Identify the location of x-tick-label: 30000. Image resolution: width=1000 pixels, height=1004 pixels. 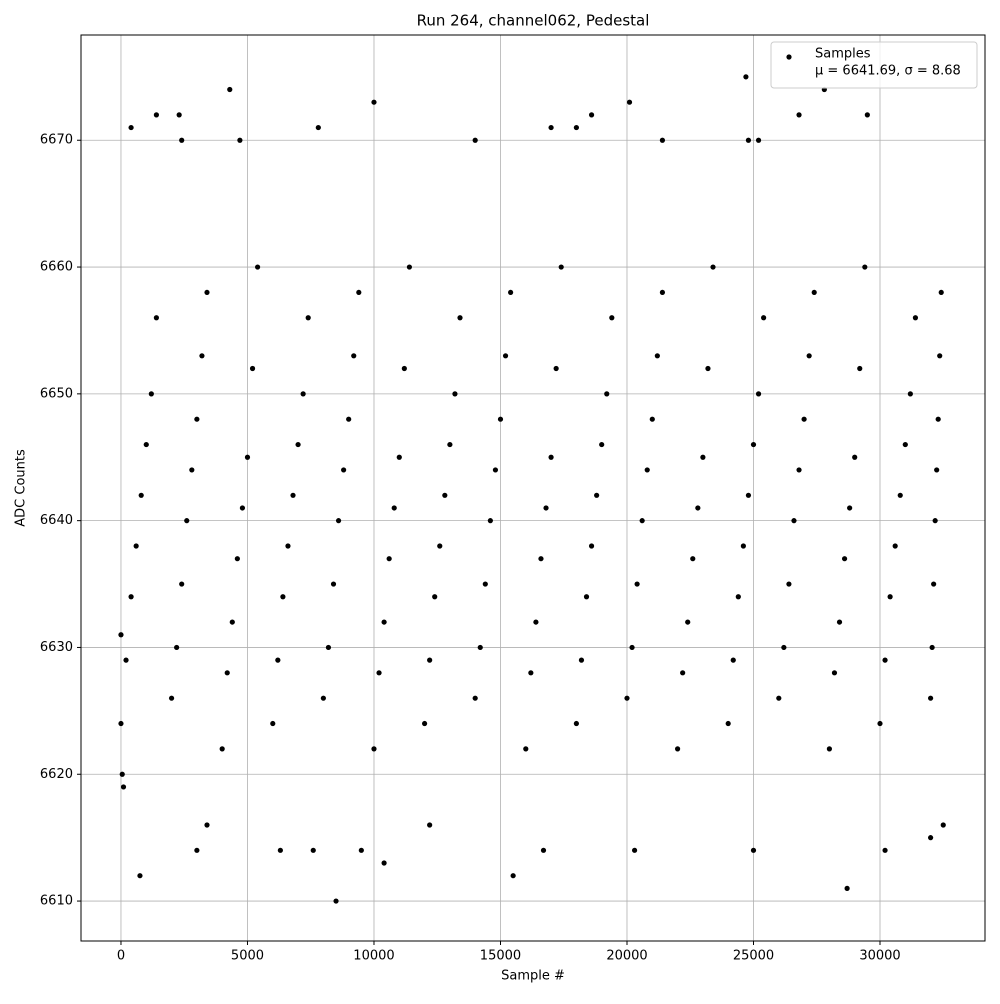
(879, 956).